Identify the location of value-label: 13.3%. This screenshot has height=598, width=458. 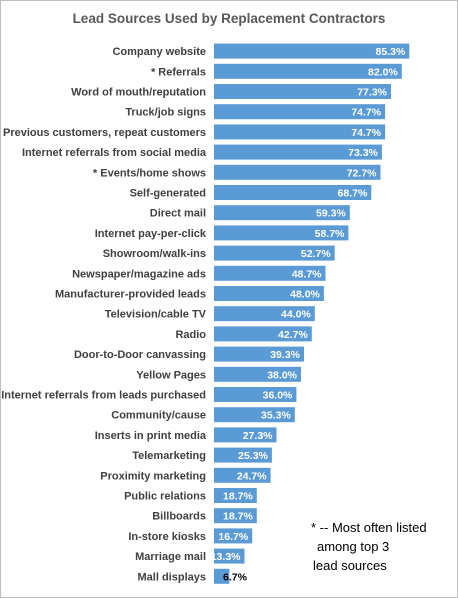
(226, 557).